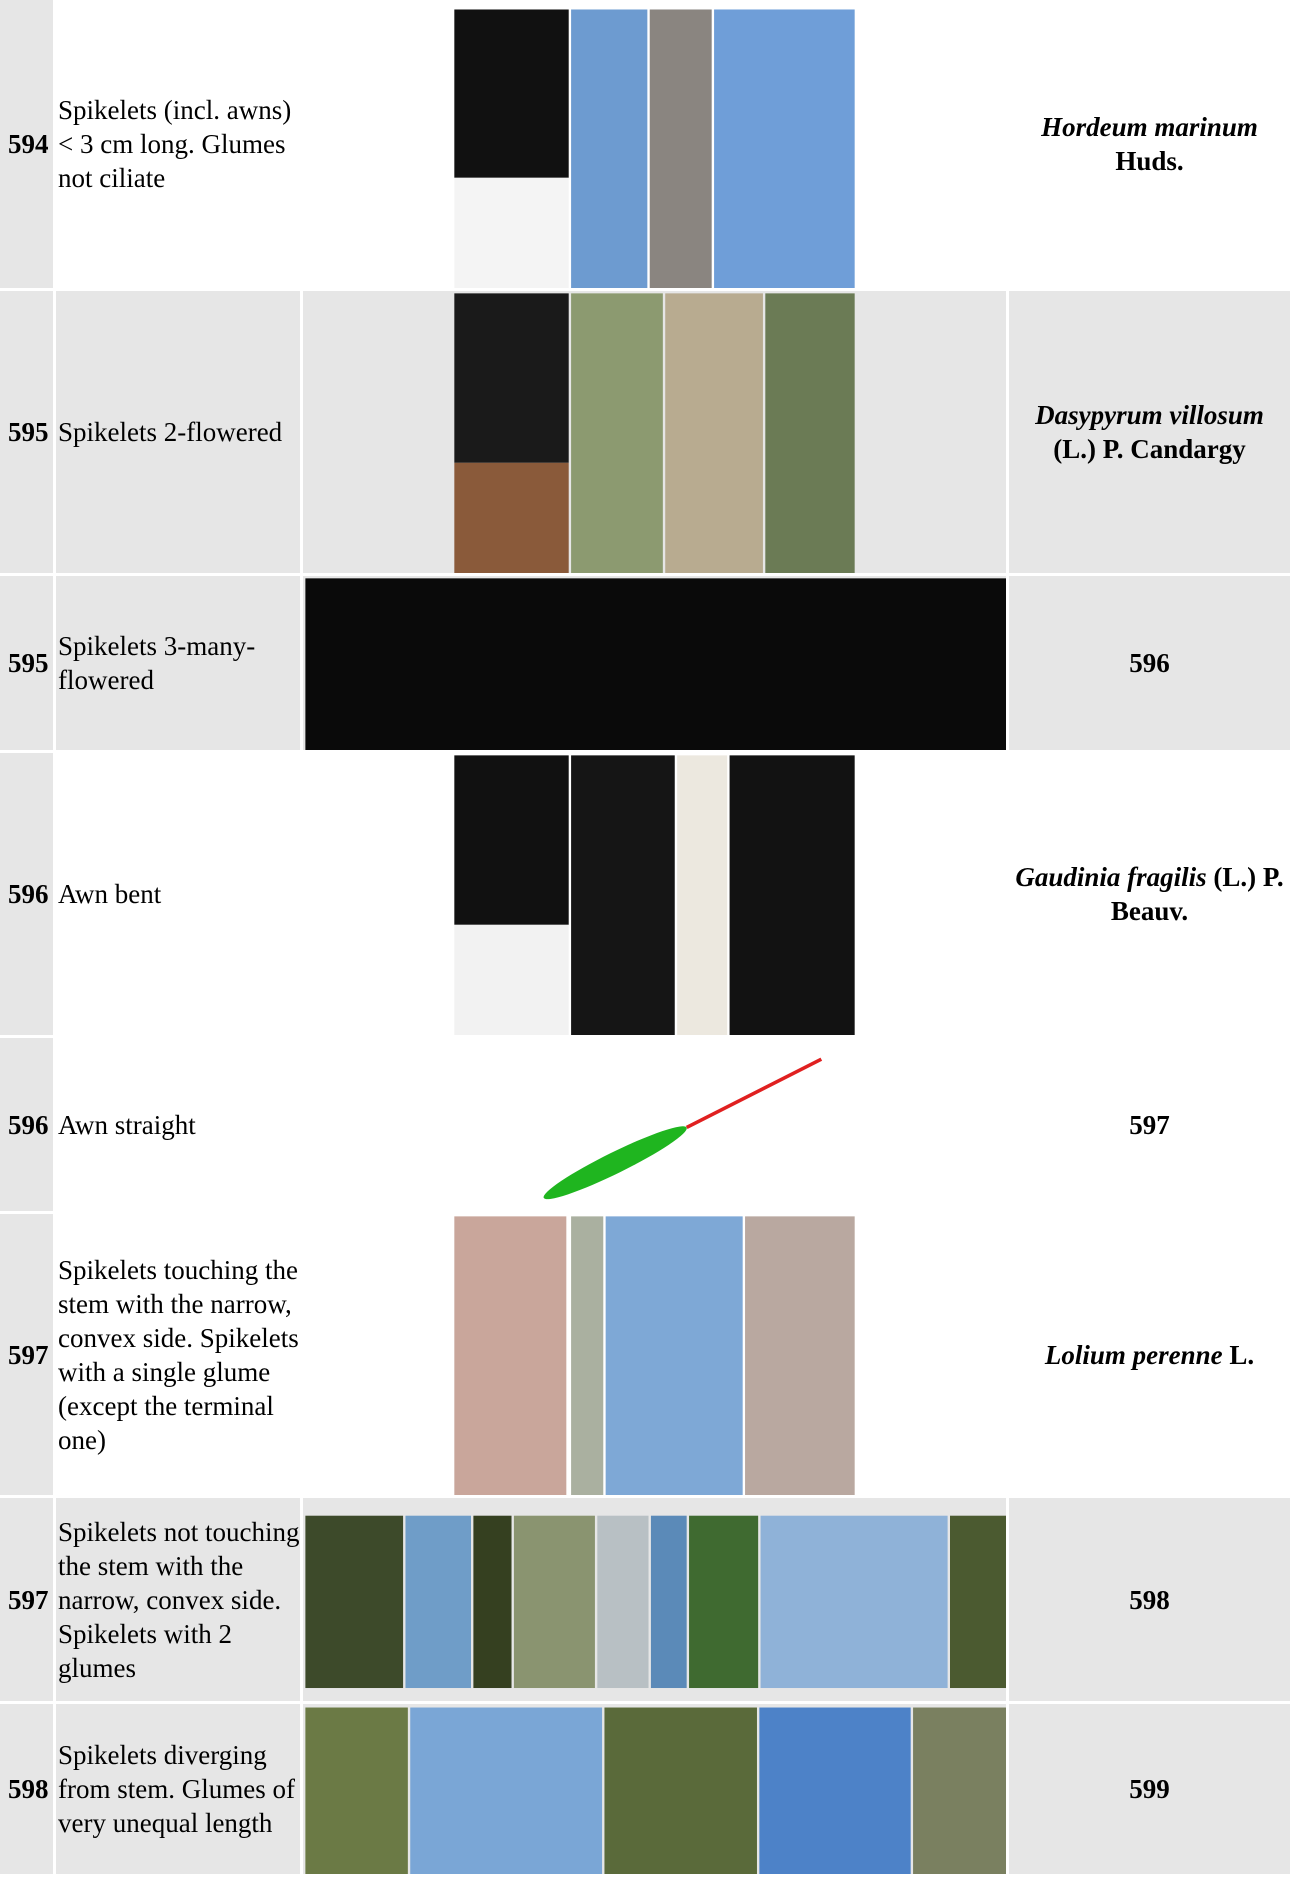 The height and width of the screenshot is (1877, 1293). What do you see at coordinates (1111, 877) in the screenshot?
I see `taxon-name: Gaudinia fragilis` at bounding box center [1111, 877].